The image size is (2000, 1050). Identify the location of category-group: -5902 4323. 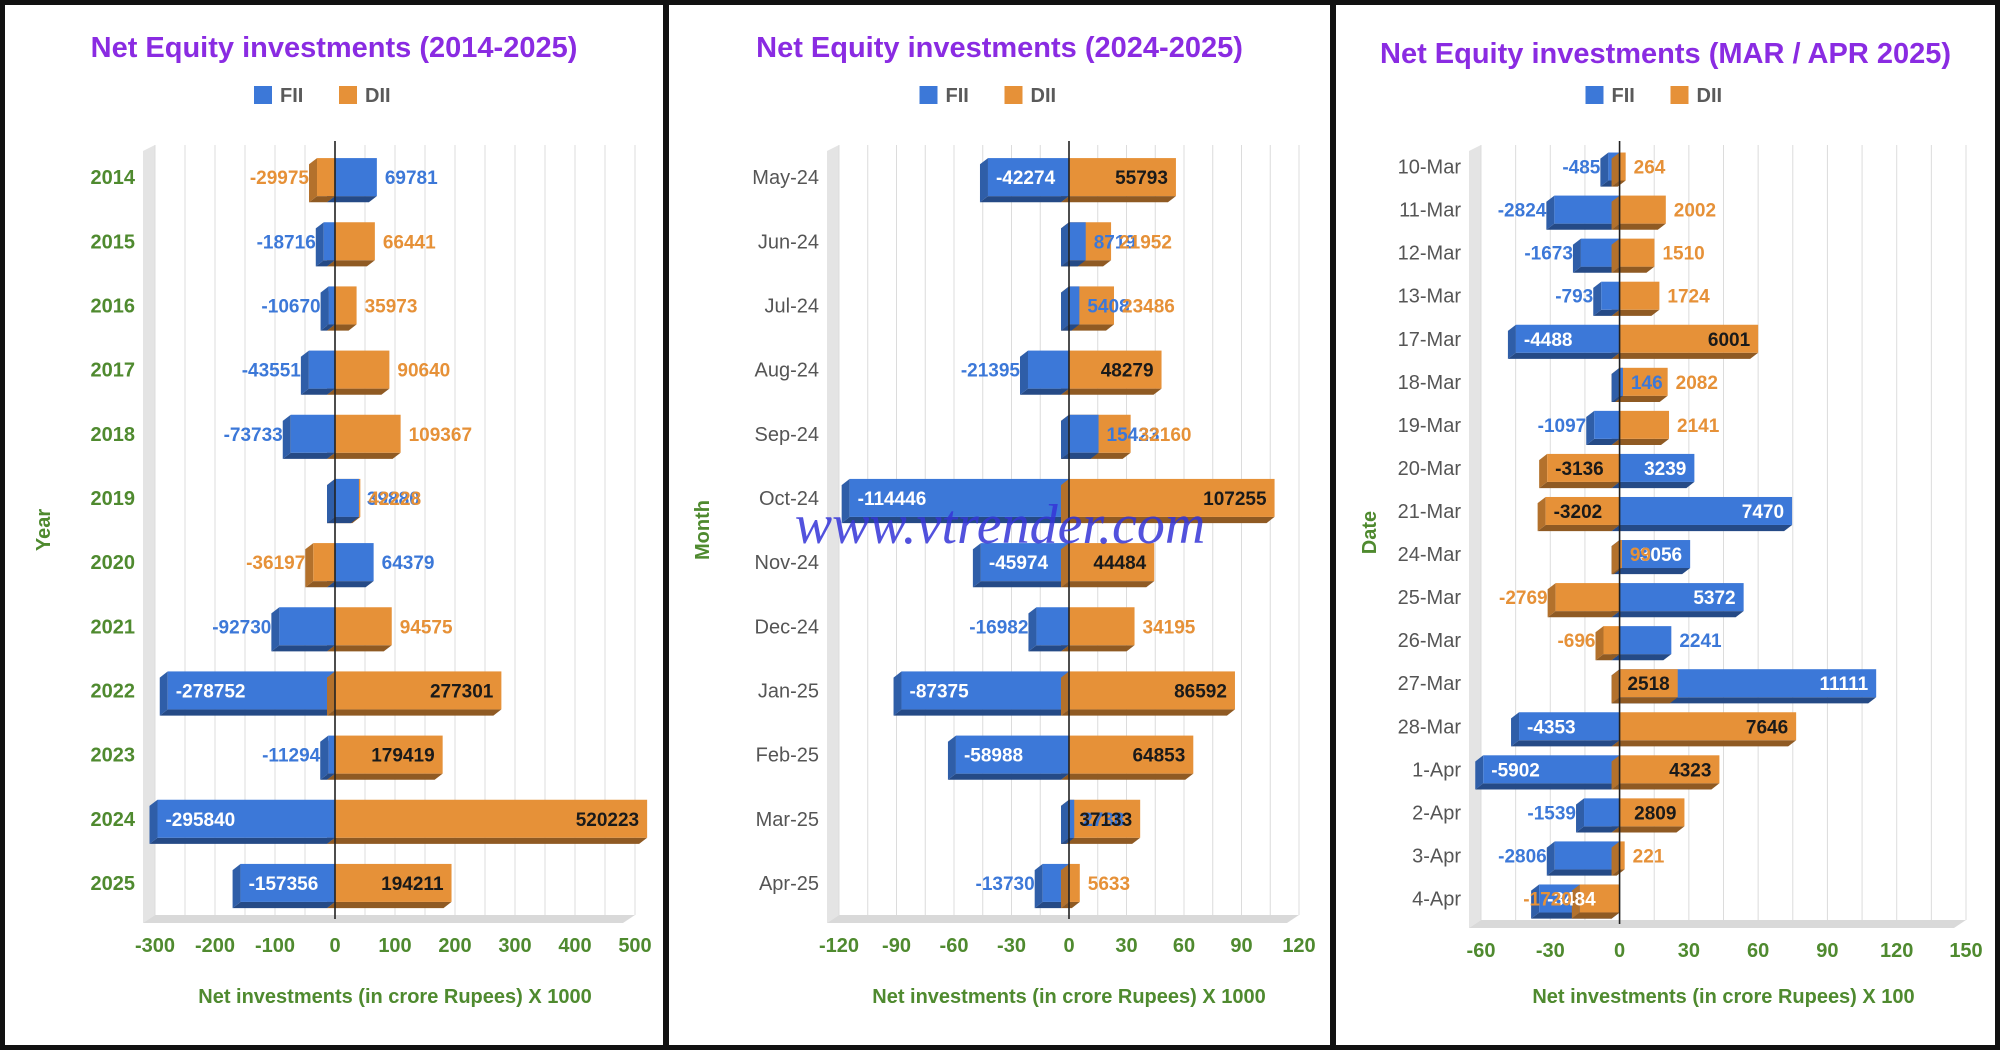
(1597, 772).